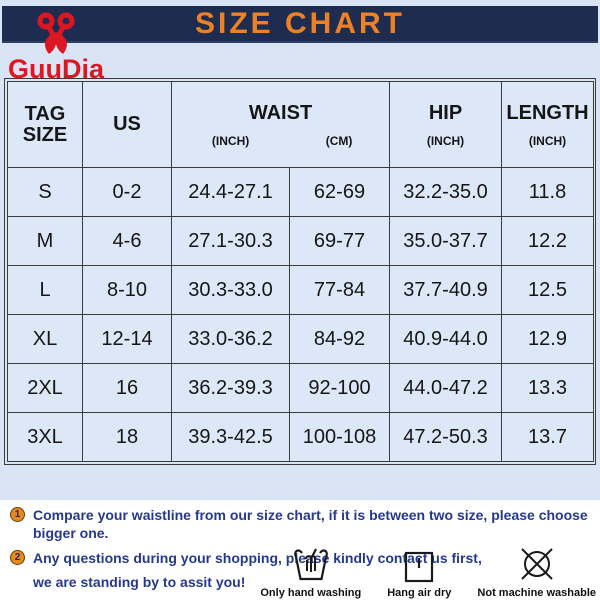 The image size is (600, 600). What do you see at coordinates (446, 290) in the screenshot?
I see `cell-hip: 37.7-40.9` at bounding box center [446, 290].